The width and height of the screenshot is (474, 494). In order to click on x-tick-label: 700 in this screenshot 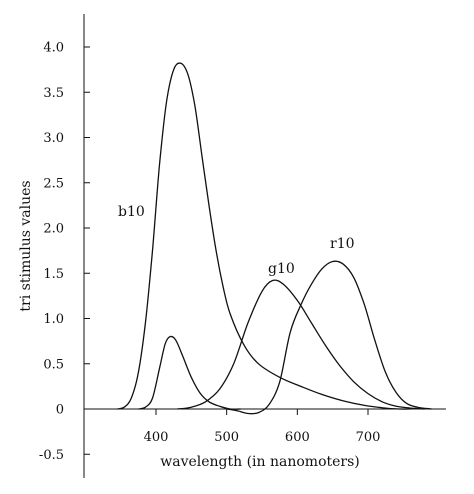, I will do `click(368, 437)`.